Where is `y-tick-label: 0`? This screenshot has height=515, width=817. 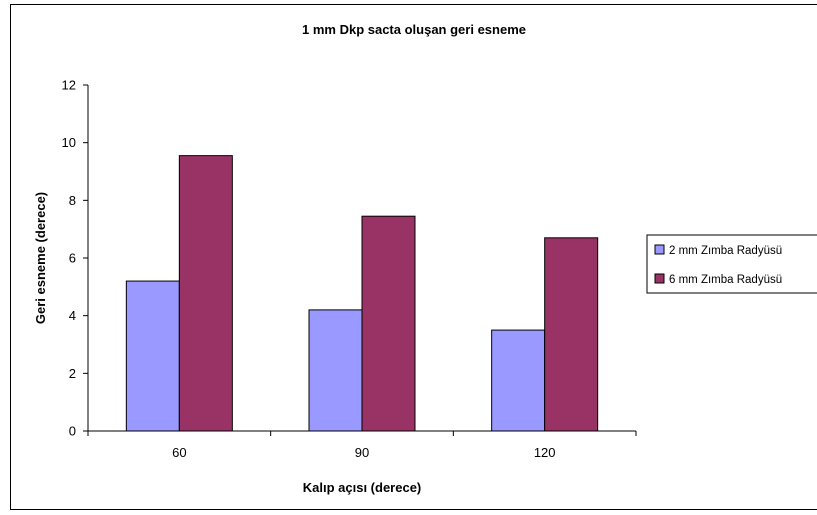
y-tick-label: 0 is located at coordinates (72, 431).